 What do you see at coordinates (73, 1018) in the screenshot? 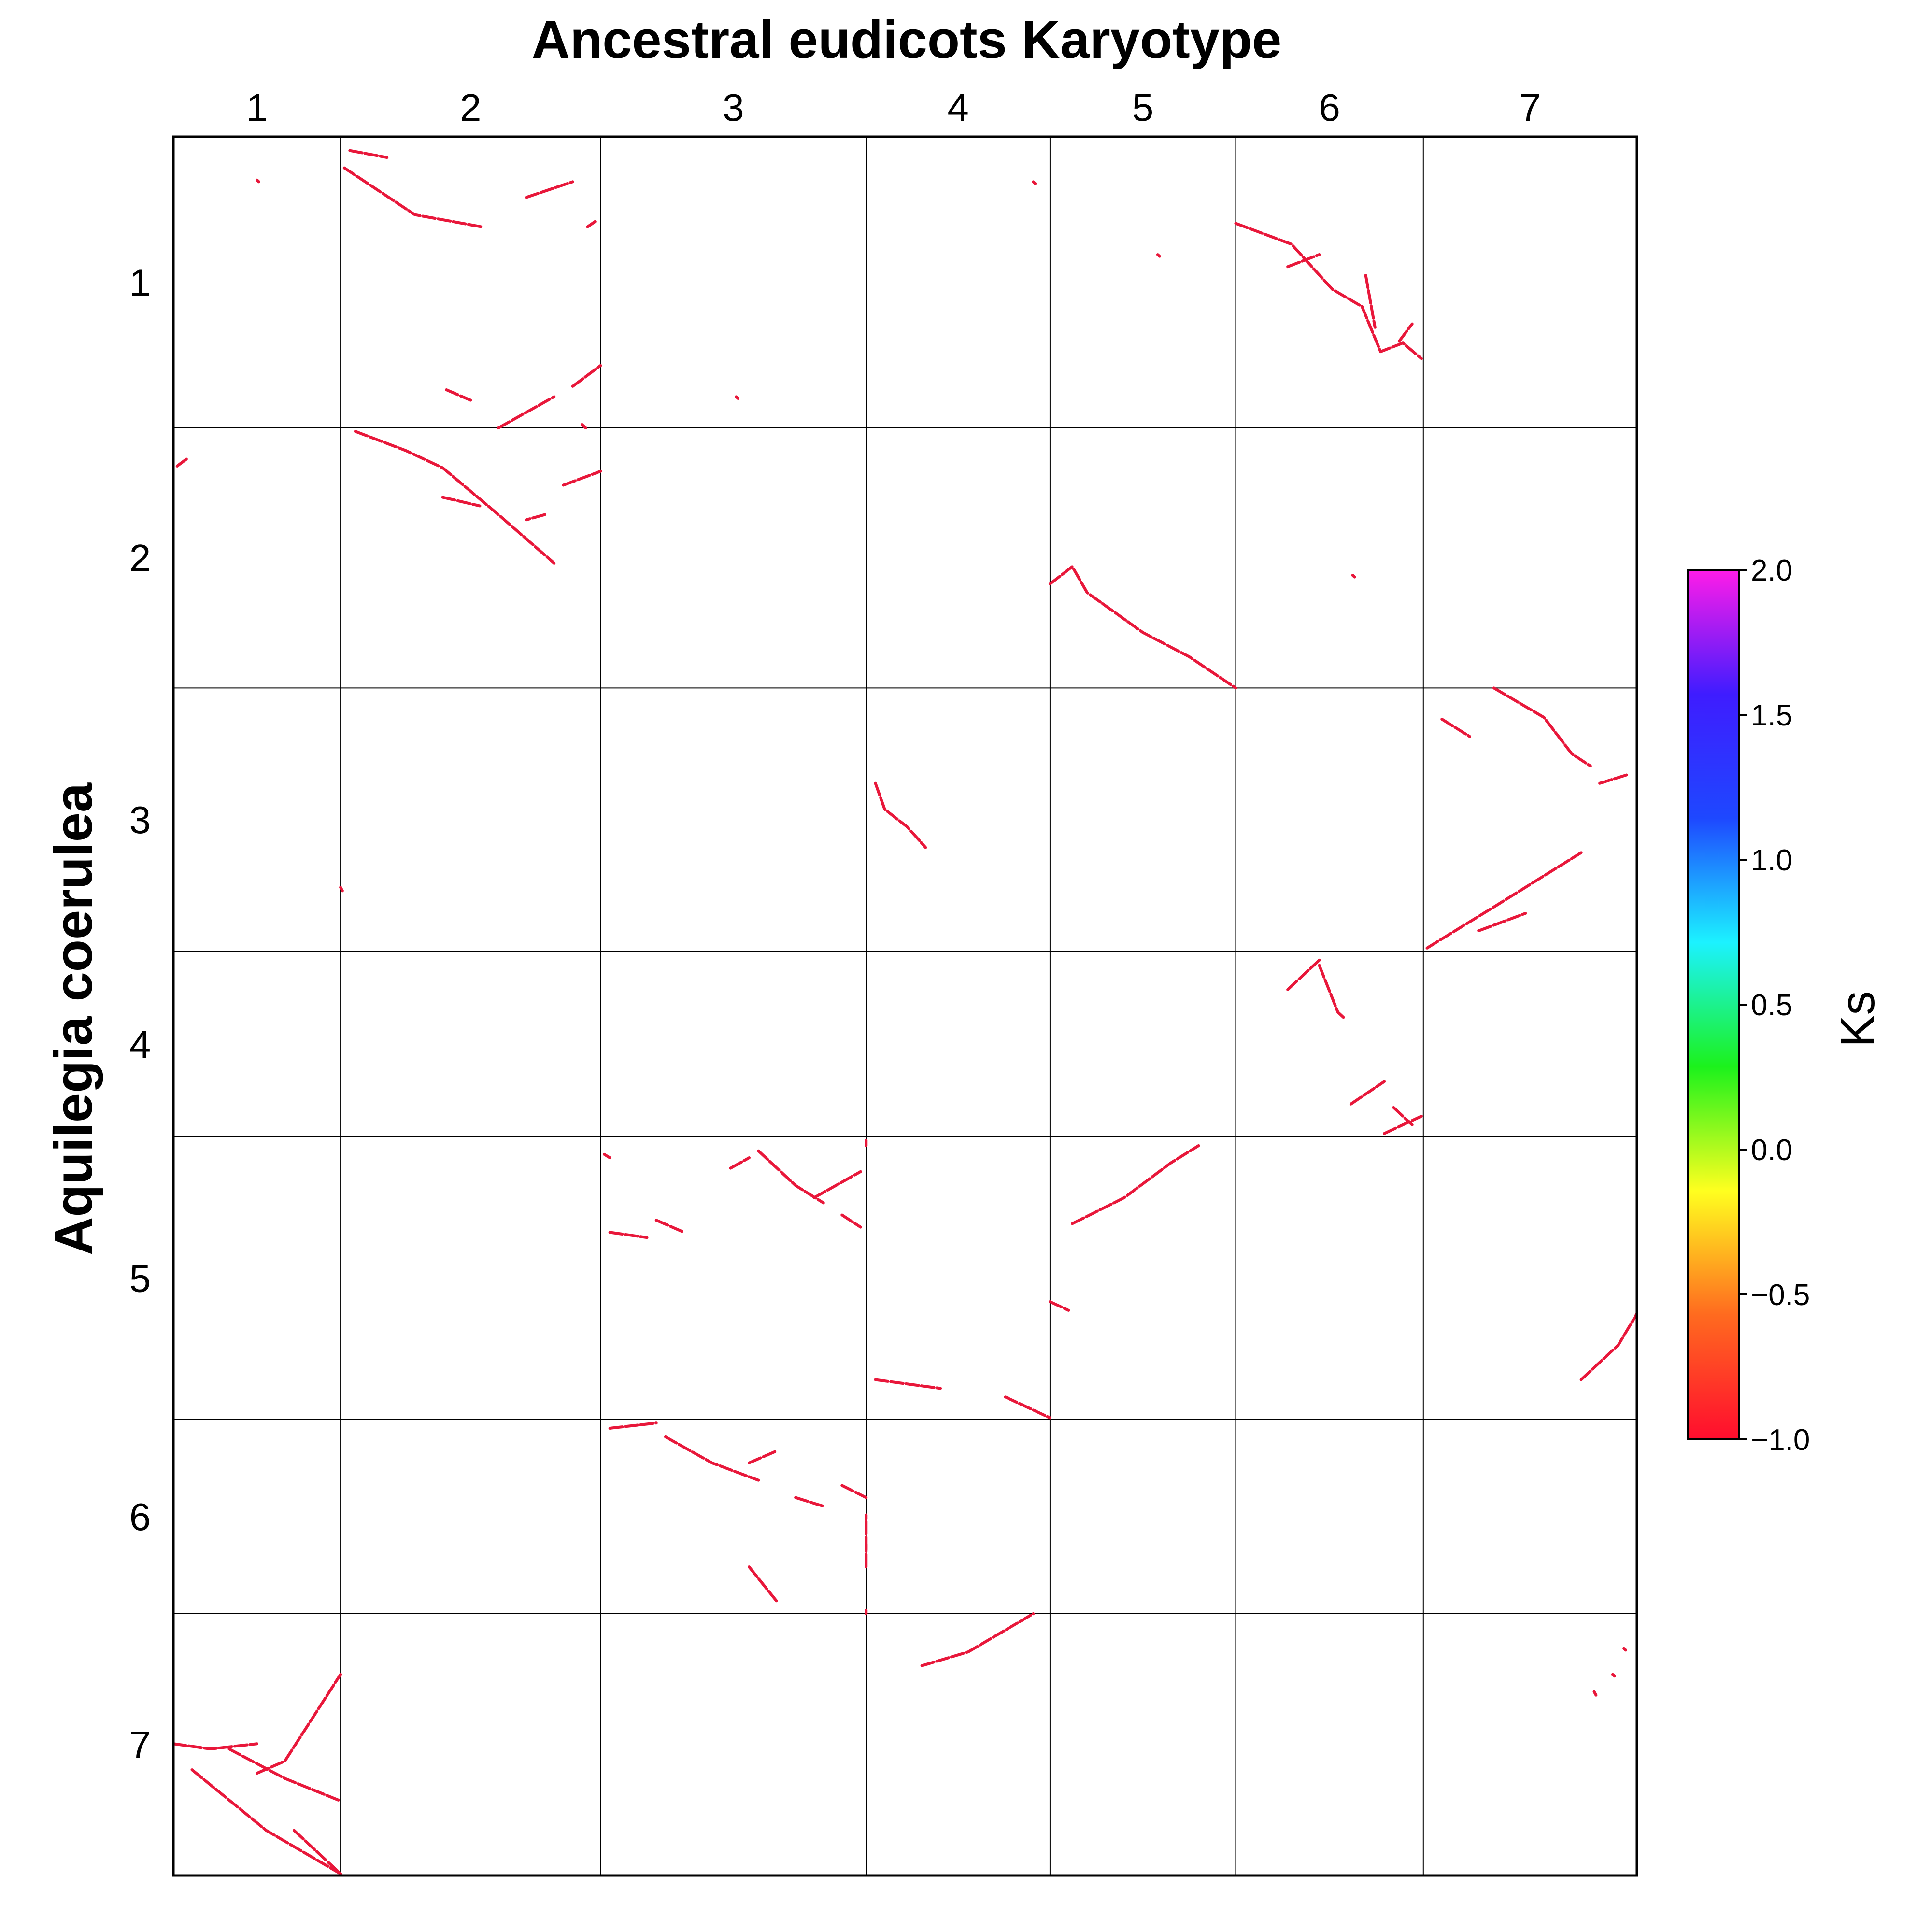
I see `y-axis-label: Aquilegia coerulea` at bounding box center [73, 1018].